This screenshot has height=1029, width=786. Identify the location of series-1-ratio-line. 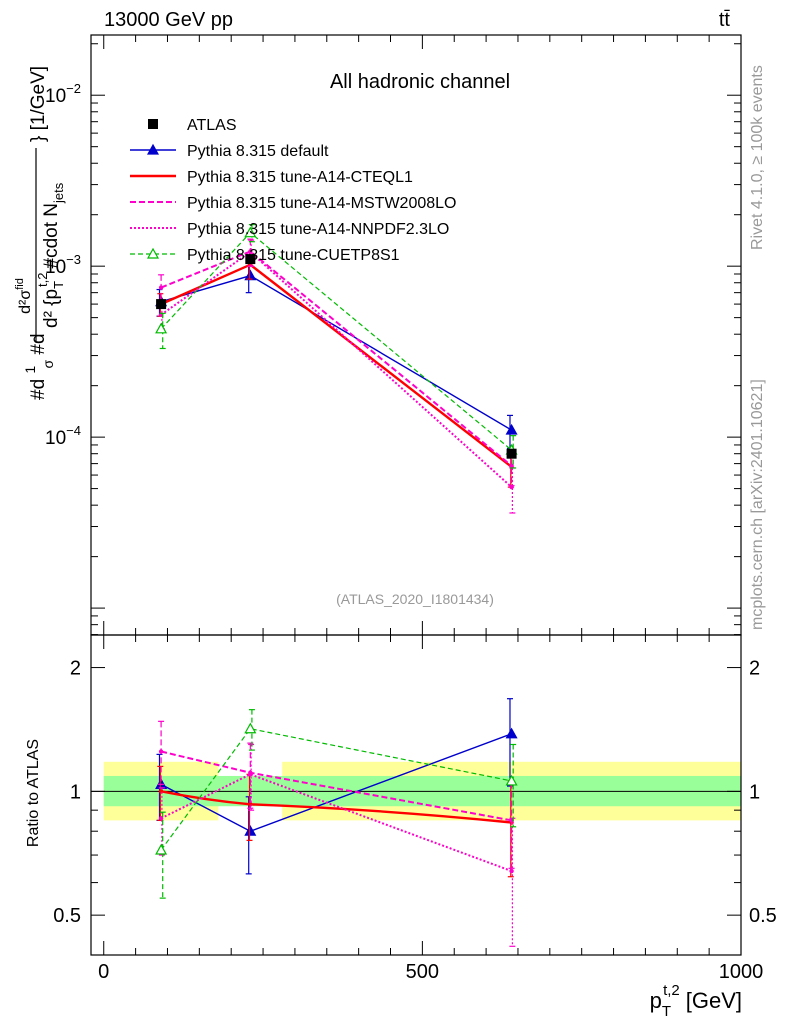
(336, 807).